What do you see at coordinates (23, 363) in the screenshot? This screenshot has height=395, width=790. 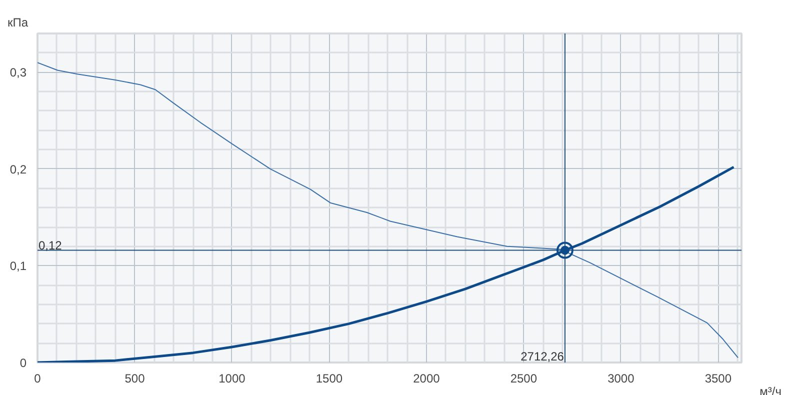 I see `y-tick-label: 0` at bounding box center [23, 363].